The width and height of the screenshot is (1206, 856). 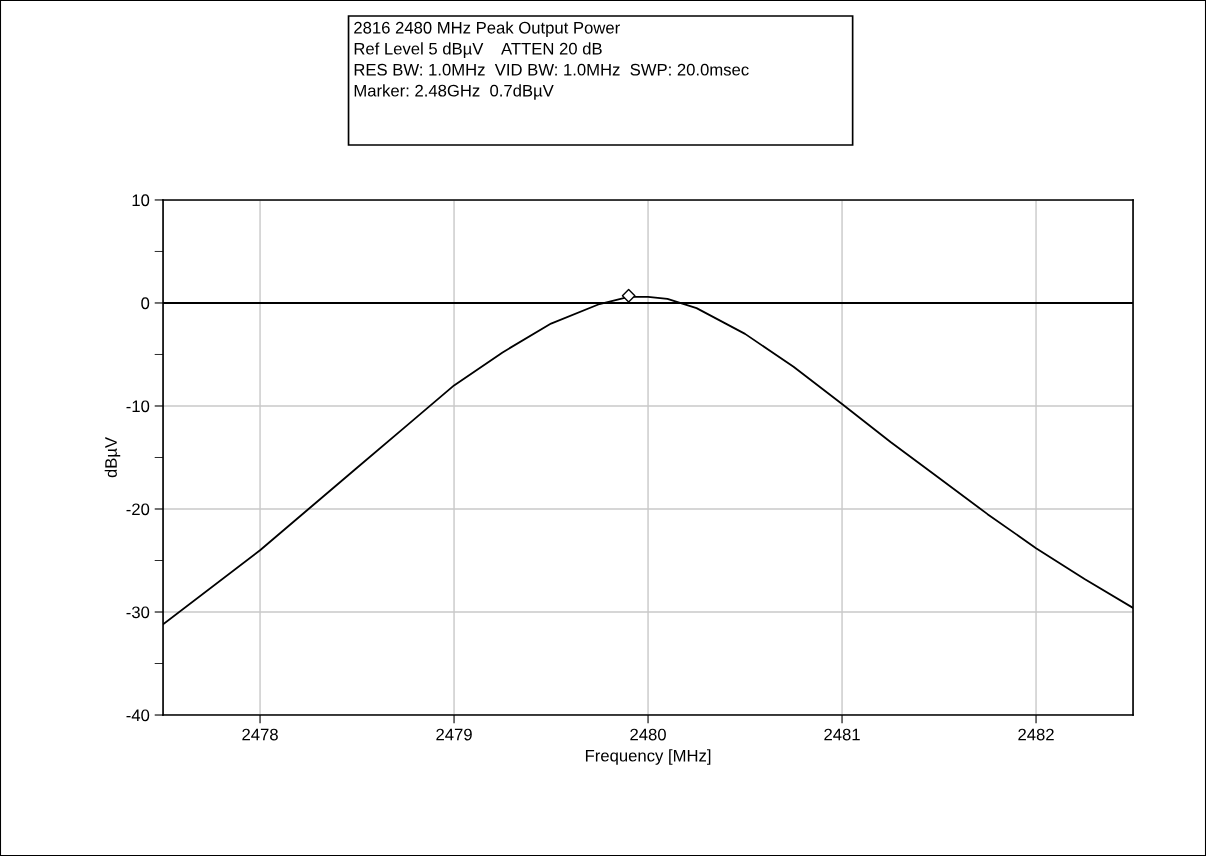 I want to click on text: RES BW: 1.0MHz VID BW: 1.0MHz SWP: 20.0msec, so click(x=551, y=69).